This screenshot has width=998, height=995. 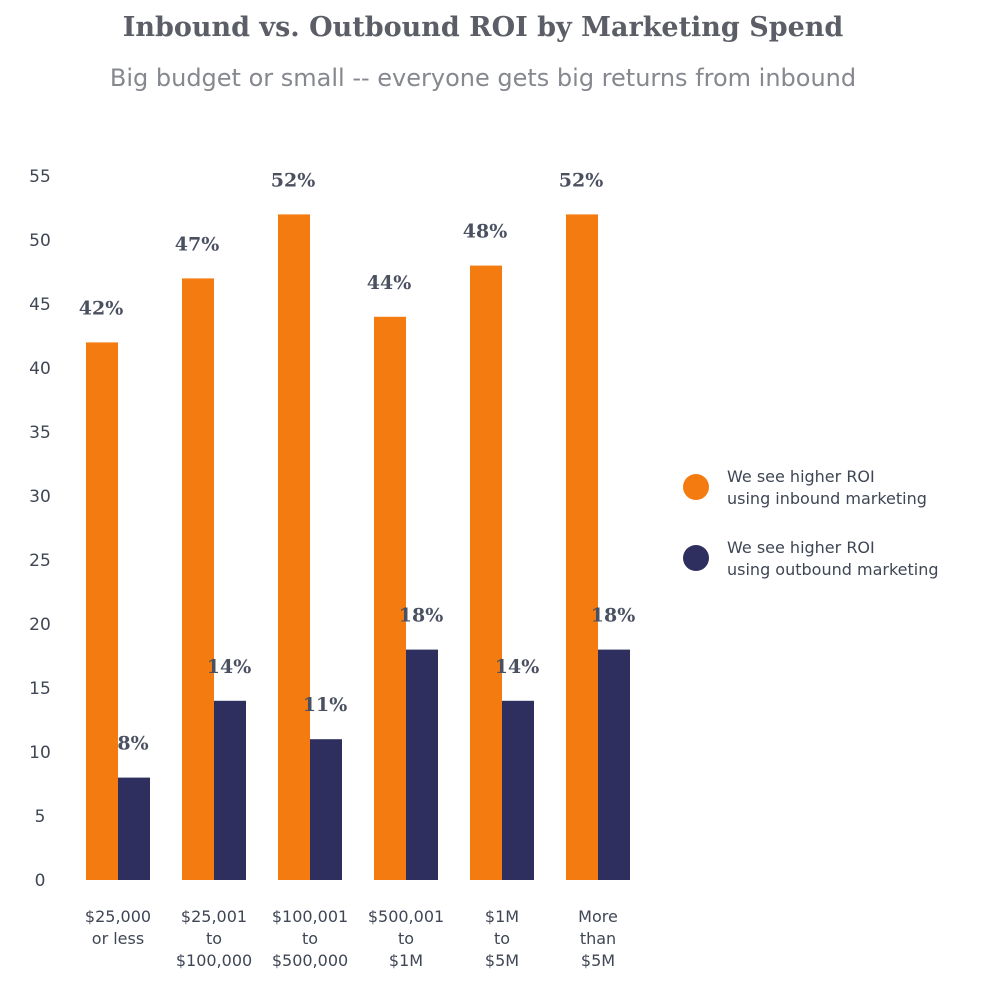 What do you see at coordinates (40, 561) in the screenshot?
I see `y-tick-label: 25` at bounding box center [40, 561].